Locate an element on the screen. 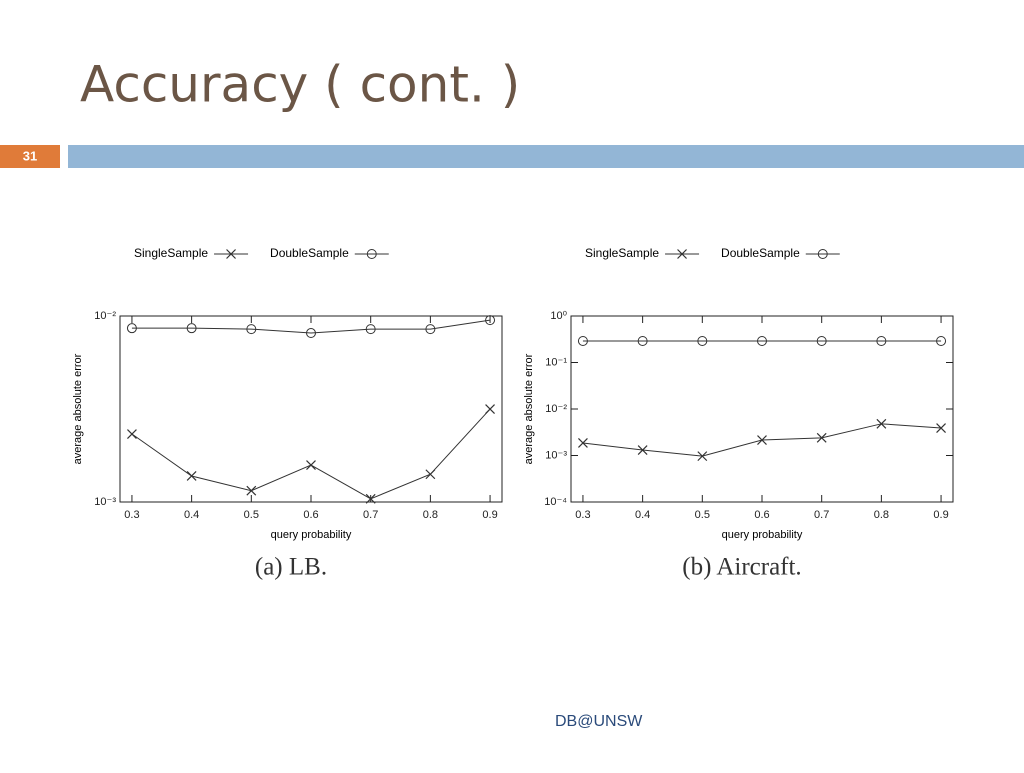  number-box is located at coordinates (30, 156).